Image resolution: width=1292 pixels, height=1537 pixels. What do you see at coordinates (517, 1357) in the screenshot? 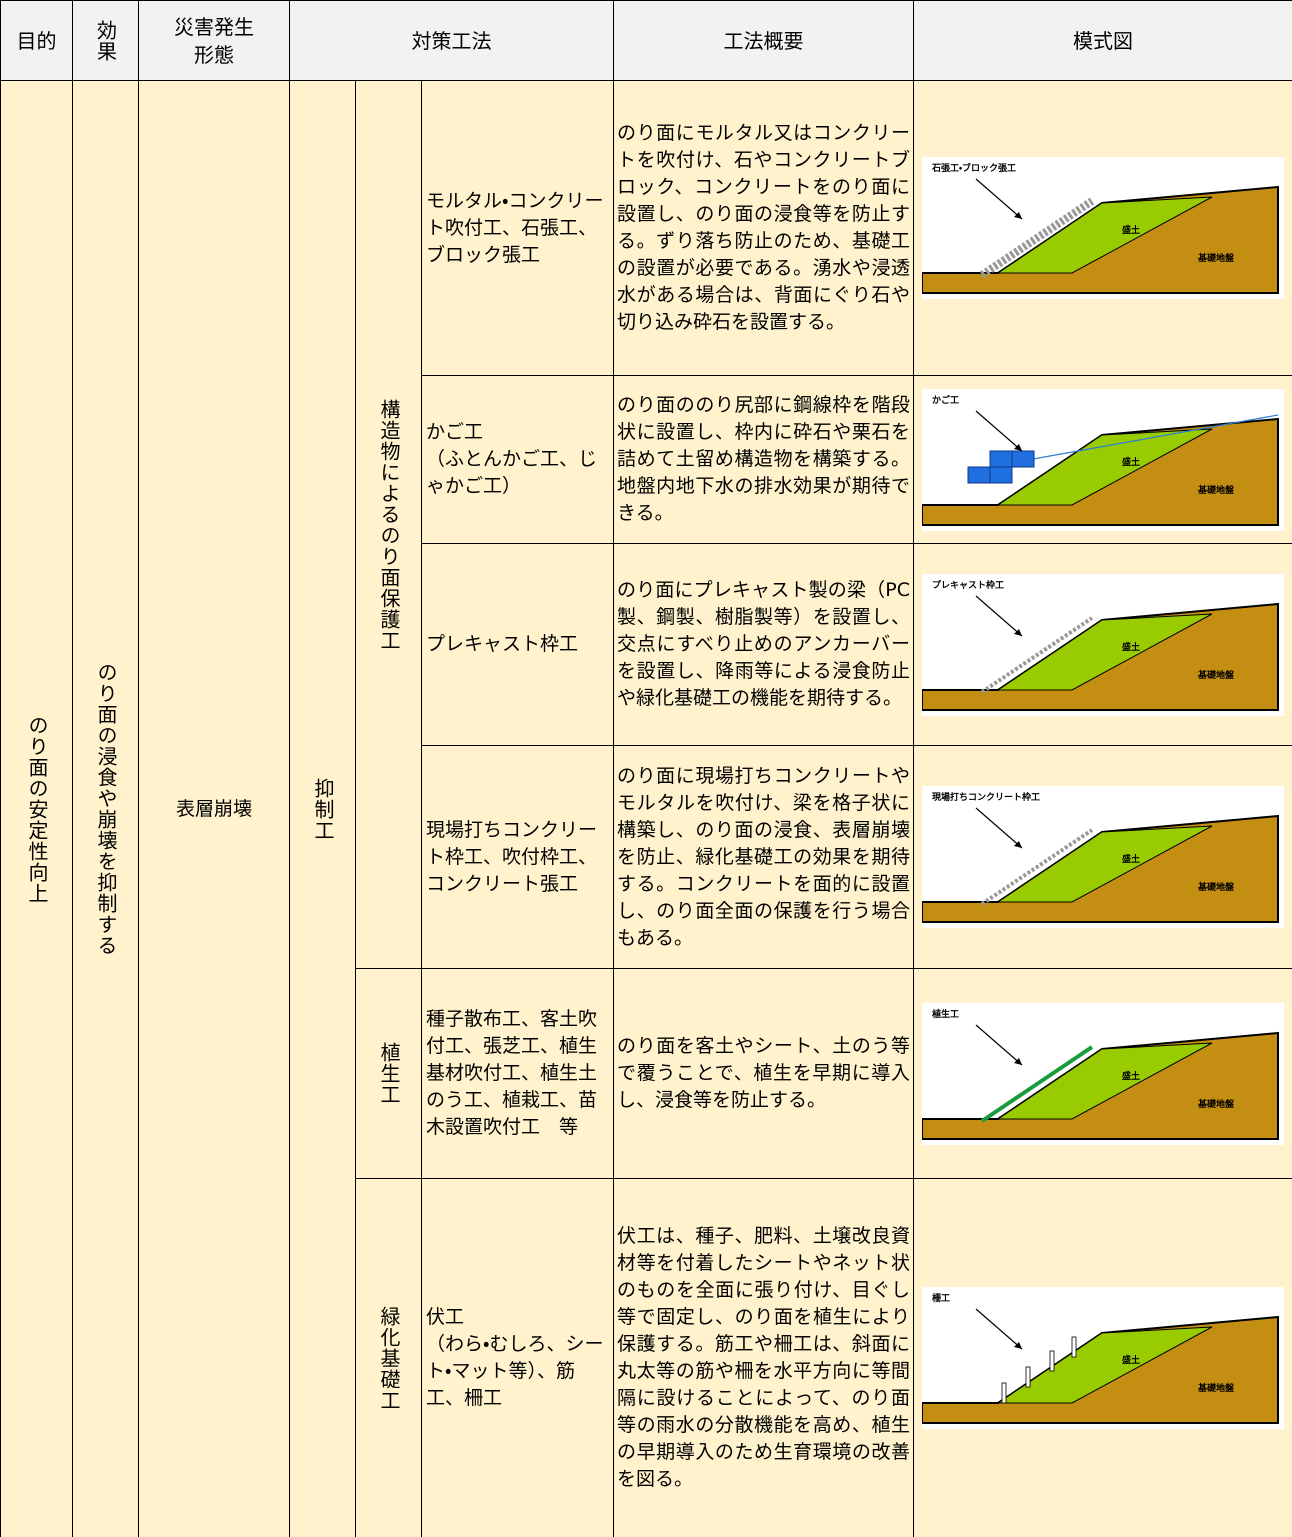
I see `method-name: 伏工 （わら・むしろ、シート・マット等）、筋工、柵工` at bounding box center [517, 1357].